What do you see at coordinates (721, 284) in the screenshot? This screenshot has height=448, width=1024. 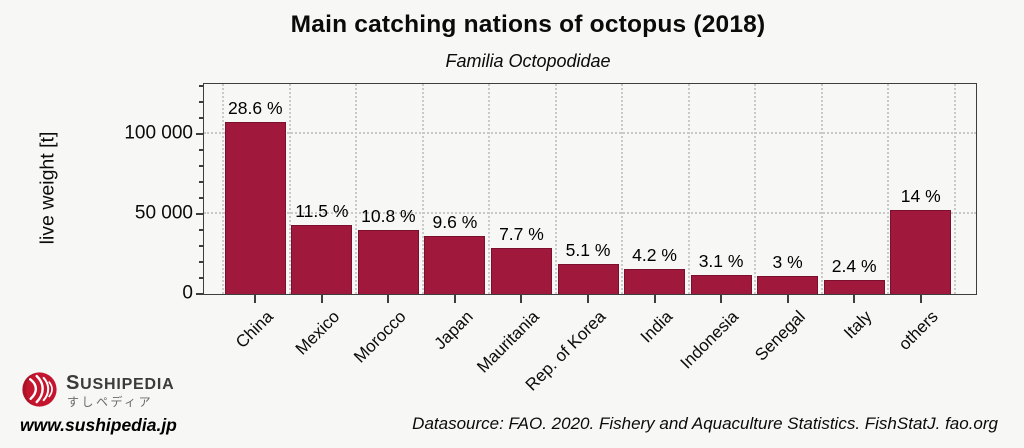 I see `bar-indonesia` at bounding box center [721, 284].